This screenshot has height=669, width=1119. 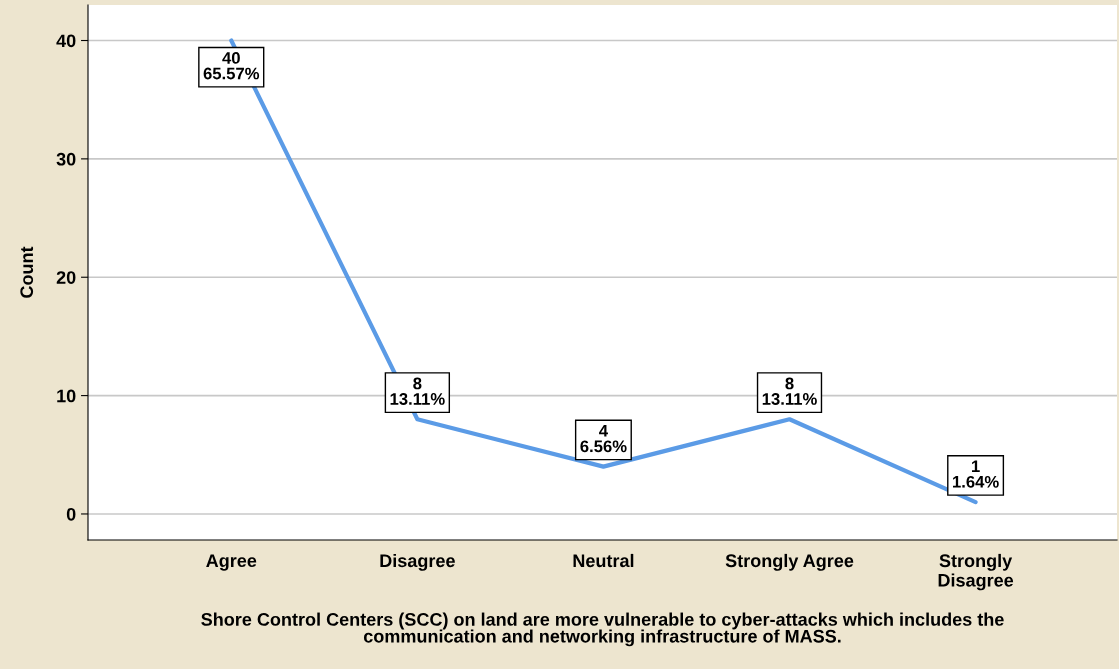 What do you see at coordinates (603, 439) in the screenshot?
I see `data-label: 4 6.56%` at bounding box center [603, 439].